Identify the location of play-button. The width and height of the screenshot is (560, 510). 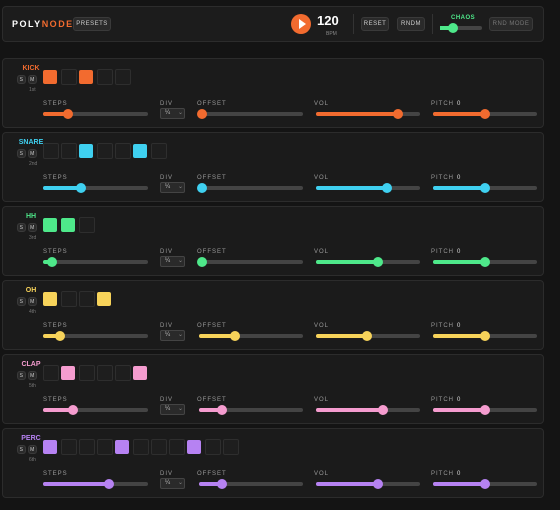
(301, 24).